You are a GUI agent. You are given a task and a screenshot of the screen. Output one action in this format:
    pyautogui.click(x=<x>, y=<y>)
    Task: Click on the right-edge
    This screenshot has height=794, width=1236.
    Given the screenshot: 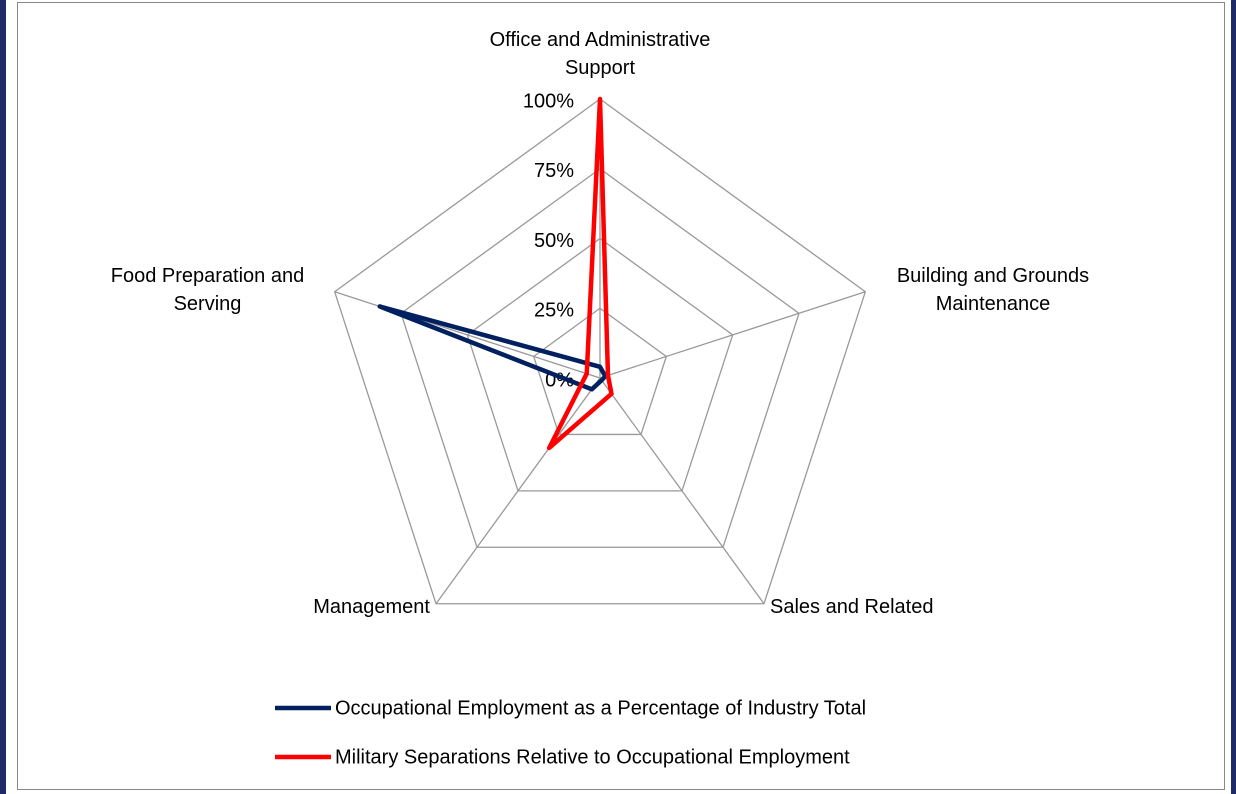 What is the action you would take?
    pyautogui.click(x=1233, y=397)
    